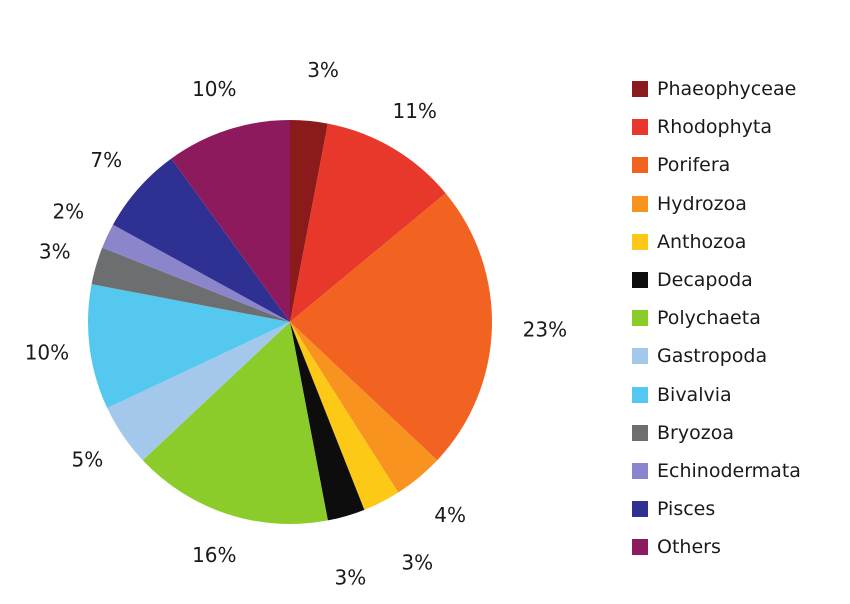 The image size is (850, 604). I want to click on pie-slice-echinodermata, so click(196, 273).